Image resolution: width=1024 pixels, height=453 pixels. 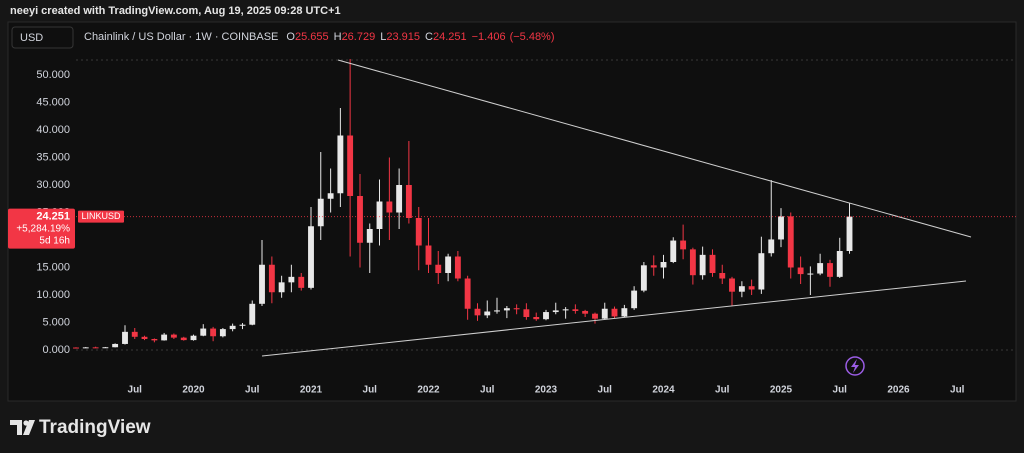 What do you see at coordinates (31, 38) in the screenshot?
I see `currency: USD` at bounding box center [31, 38].